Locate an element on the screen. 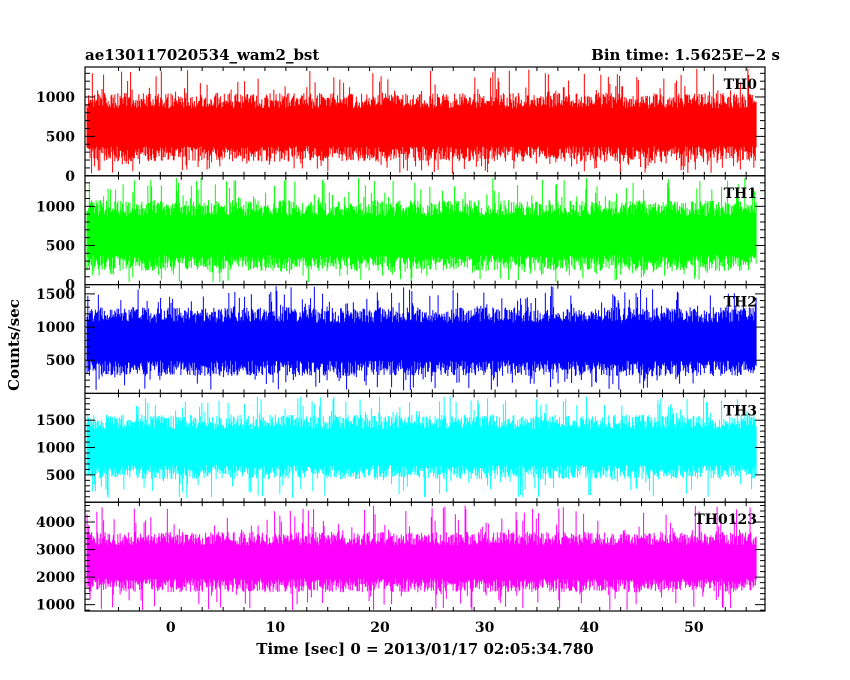 This screenshot has height=680, width=850. series-line-th3 is located at coordinates (421, 446).